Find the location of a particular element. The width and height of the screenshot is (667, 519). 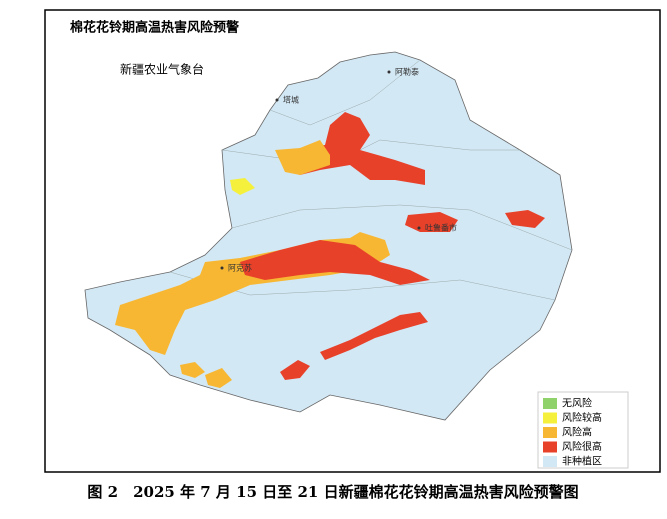

place-label: 阿克苏 is located at coordinates (240, 268).